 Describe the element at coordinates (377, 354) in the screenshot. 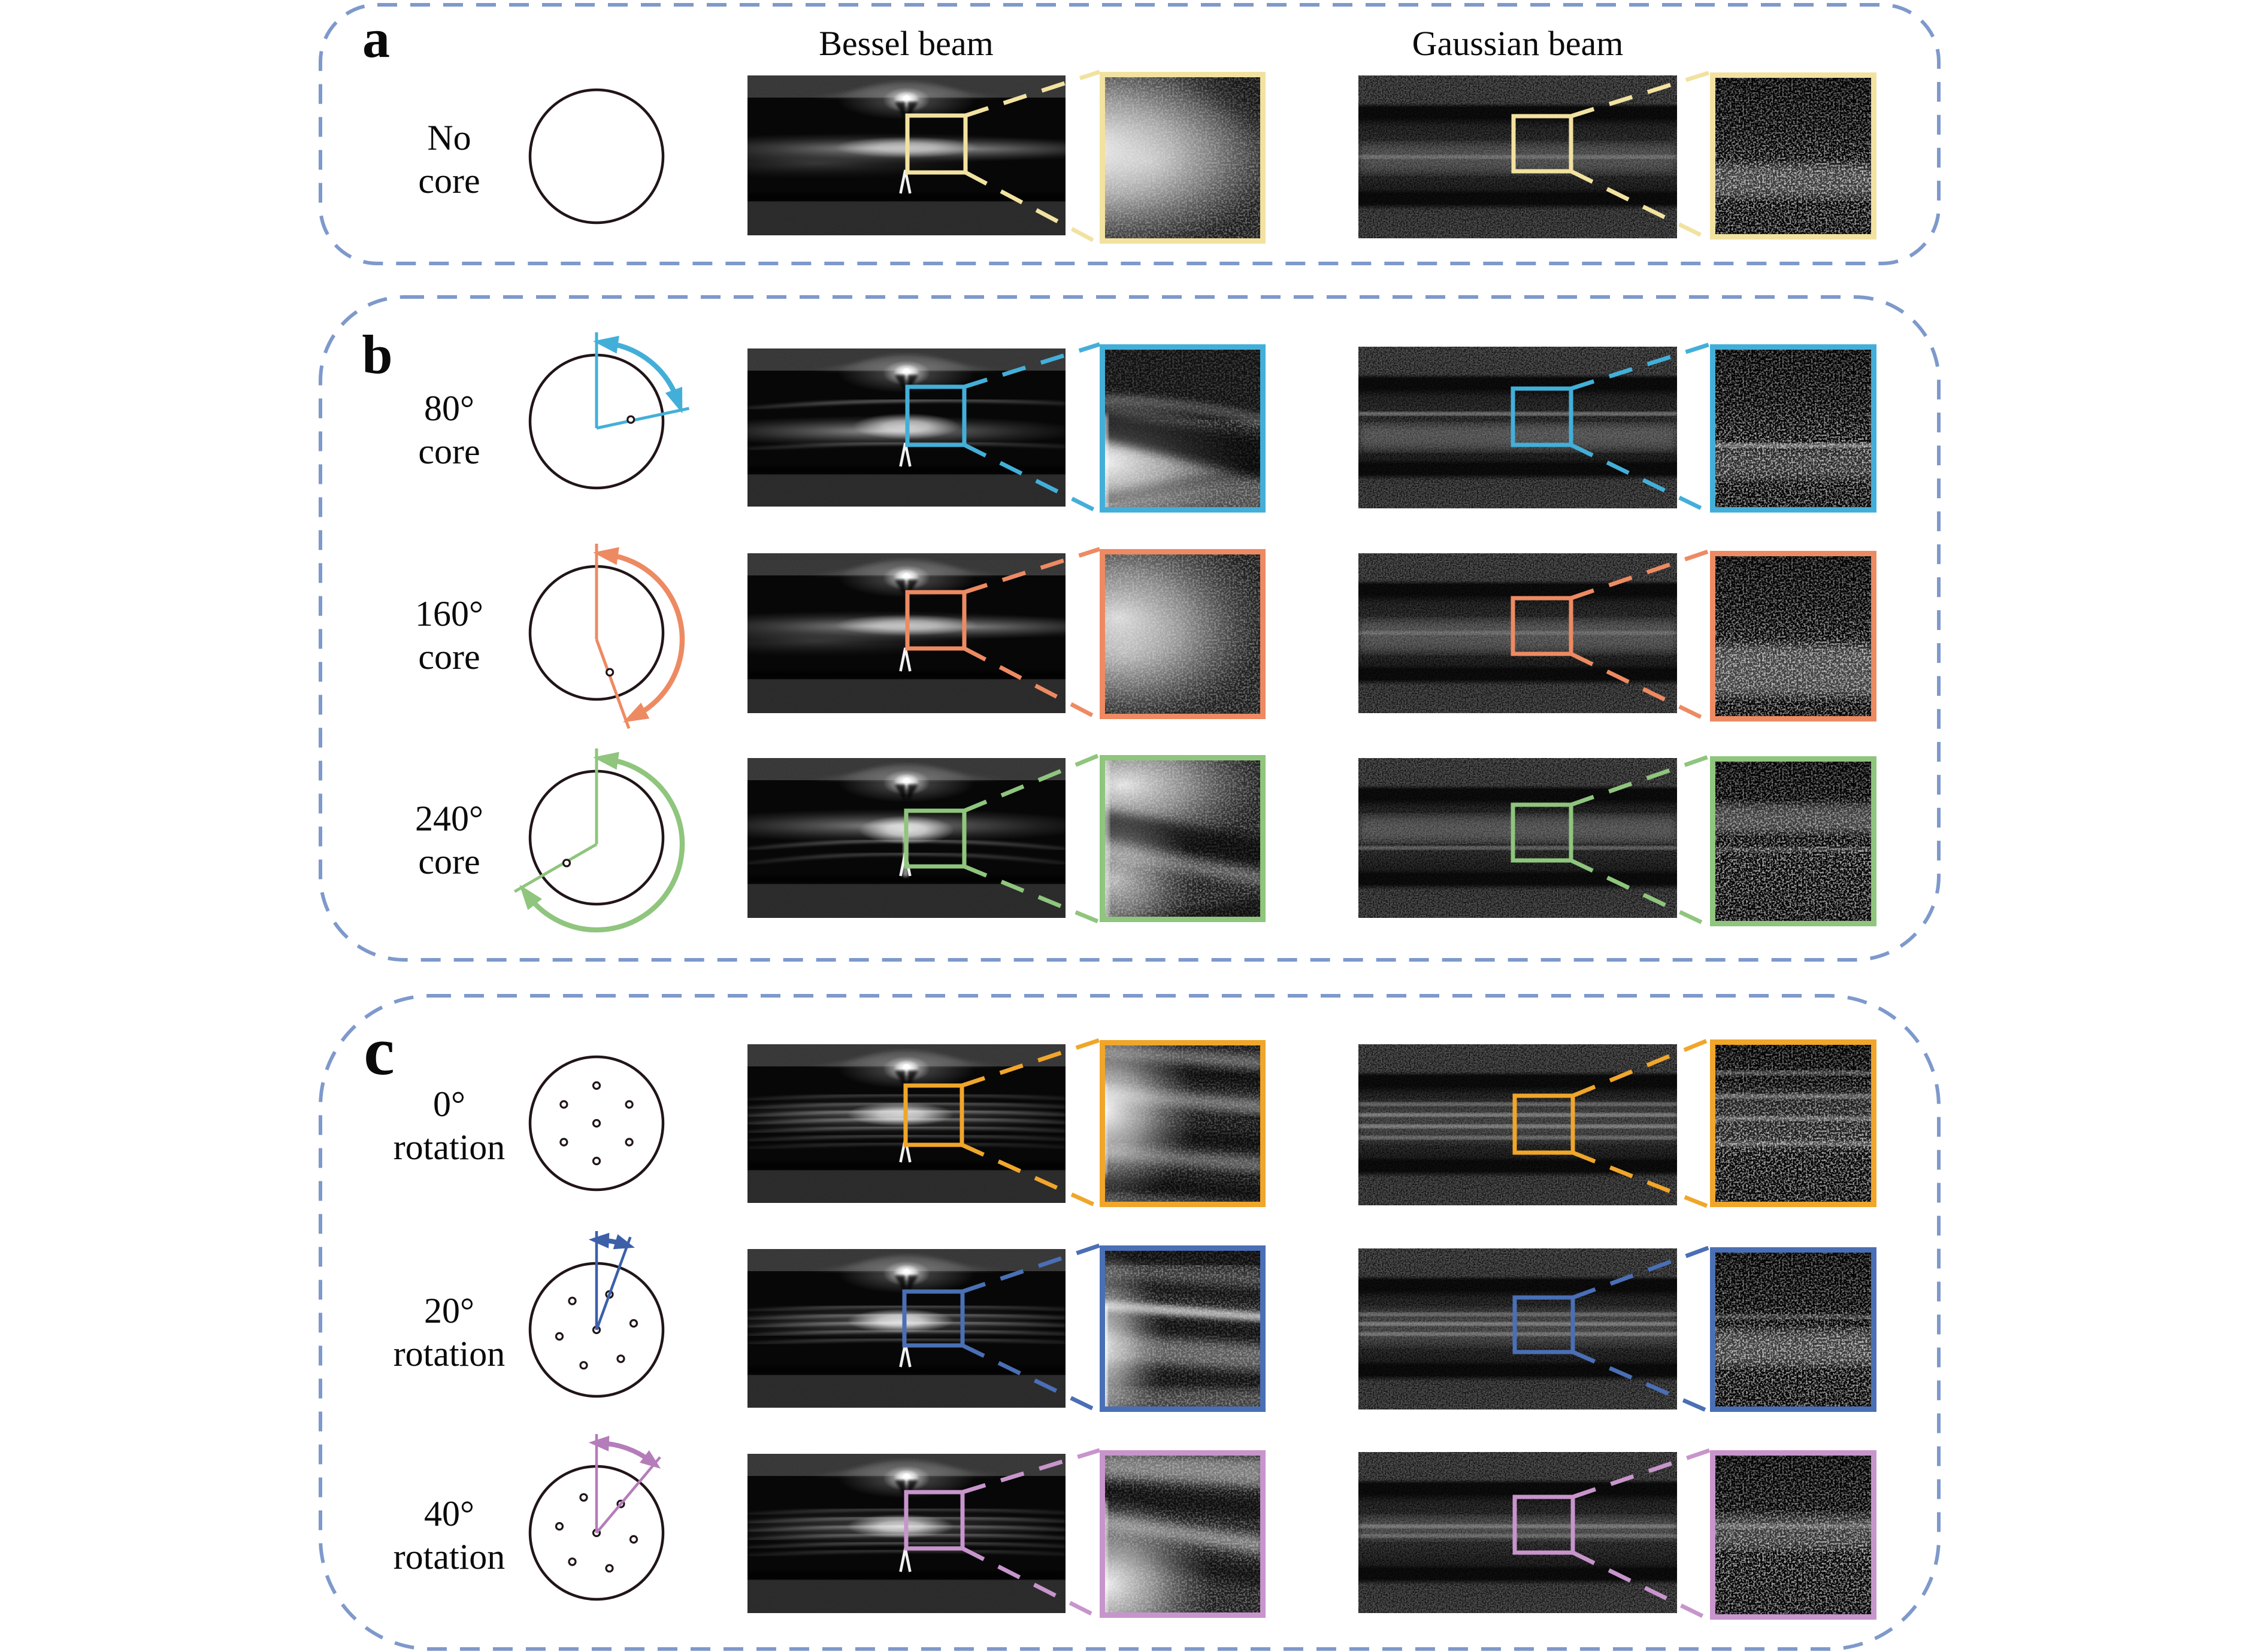

I see `svg-text: b` at that location.